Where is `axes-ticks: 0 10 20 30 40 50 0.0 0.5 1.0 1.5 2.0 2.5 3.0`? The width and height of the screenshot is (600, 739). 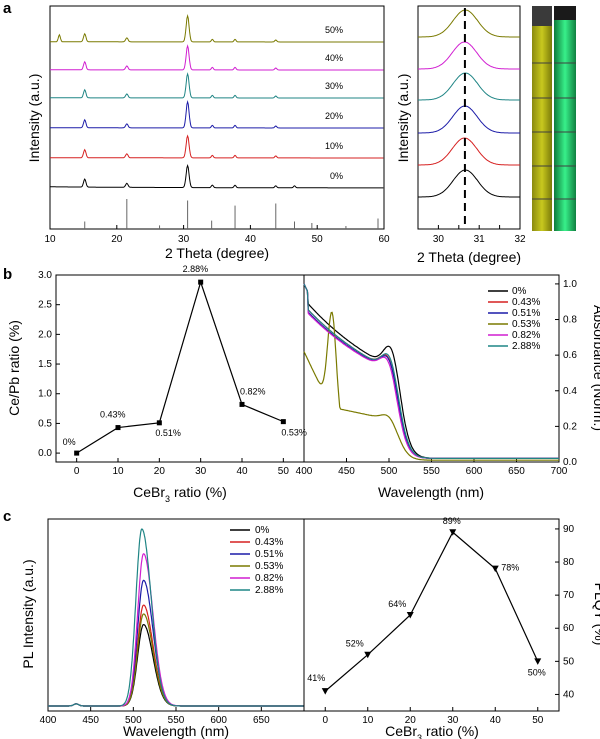
axes-ticks: 0 10 20 30 40 50 0.0 0.5 1.0 1.5 2.0 2.5 3.0 is located at coordinates (163, 373).